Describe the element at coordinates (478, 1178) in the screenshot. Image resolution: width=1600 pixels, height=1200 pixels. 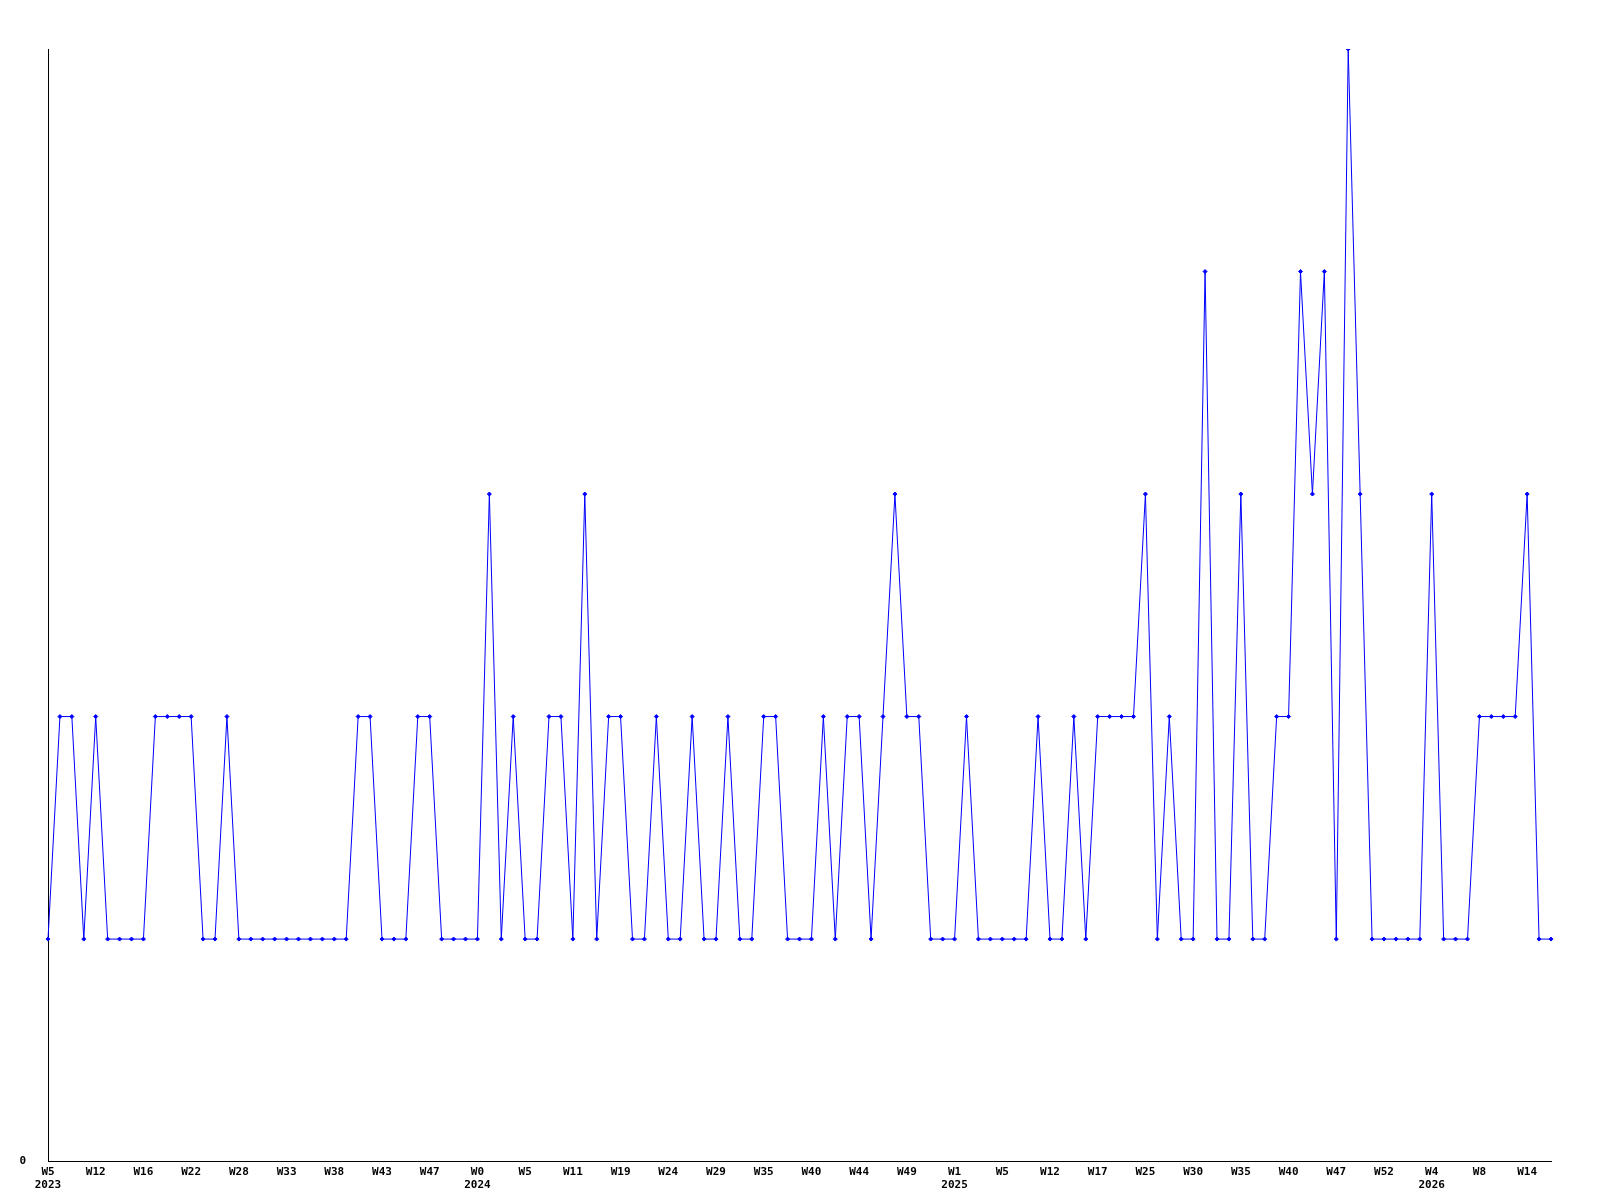
I see `x-tick-label: W0 2024` at that location.